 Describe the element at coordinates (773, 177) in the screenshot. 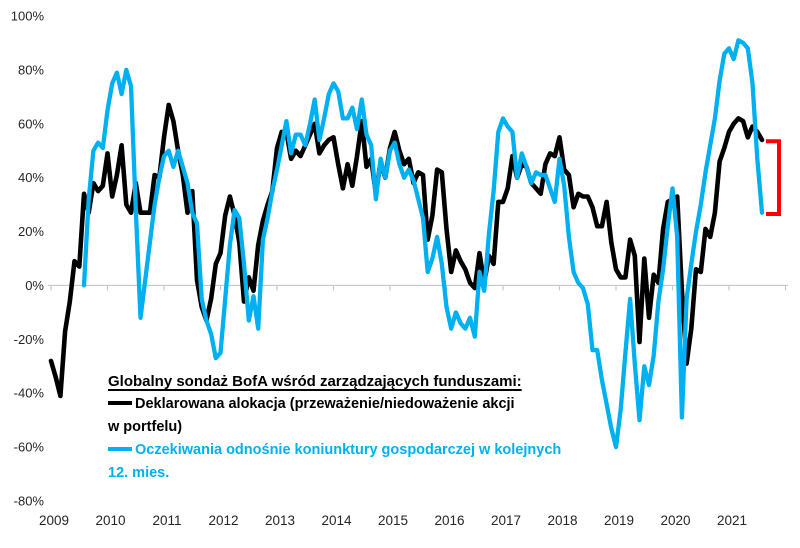

I see `end-gap-bracket` at that location.